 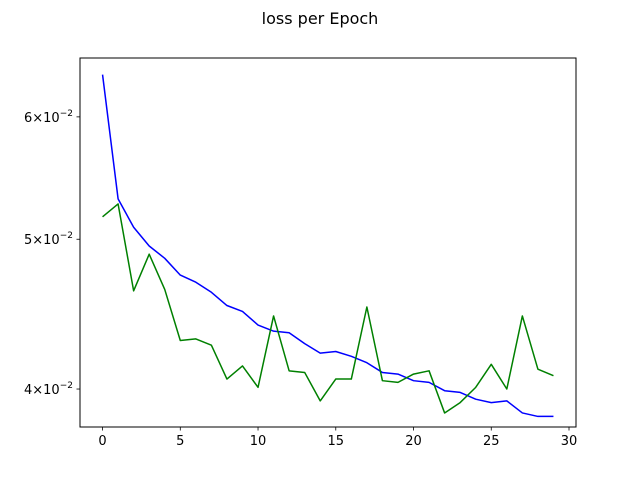 What do you see at coordinates (491, 441) in the screenshot?
I see `x-tick-label: 25` at bounding box center [491, 441].